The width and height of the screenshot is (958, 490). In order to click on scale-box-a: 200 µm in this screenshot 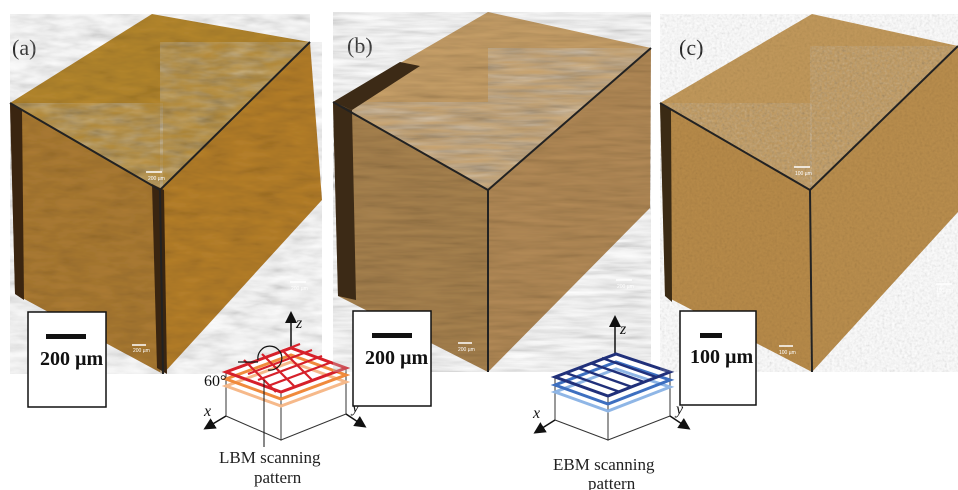, I will do `click(67, 359)`.